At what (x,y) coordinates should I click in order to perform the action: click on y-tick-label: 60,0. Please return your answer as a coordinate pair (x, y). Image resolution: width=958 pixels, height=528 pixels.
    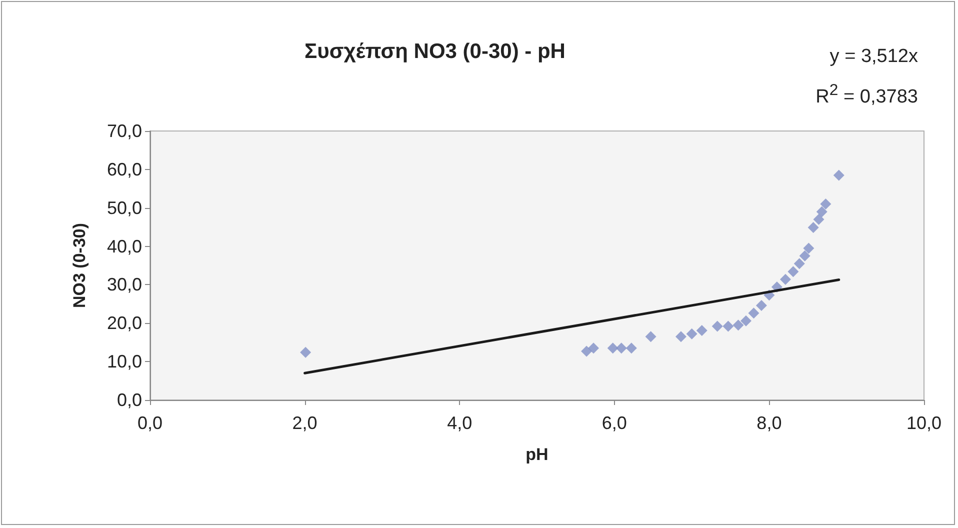
    Looking at the image, I should click on (124, 169).